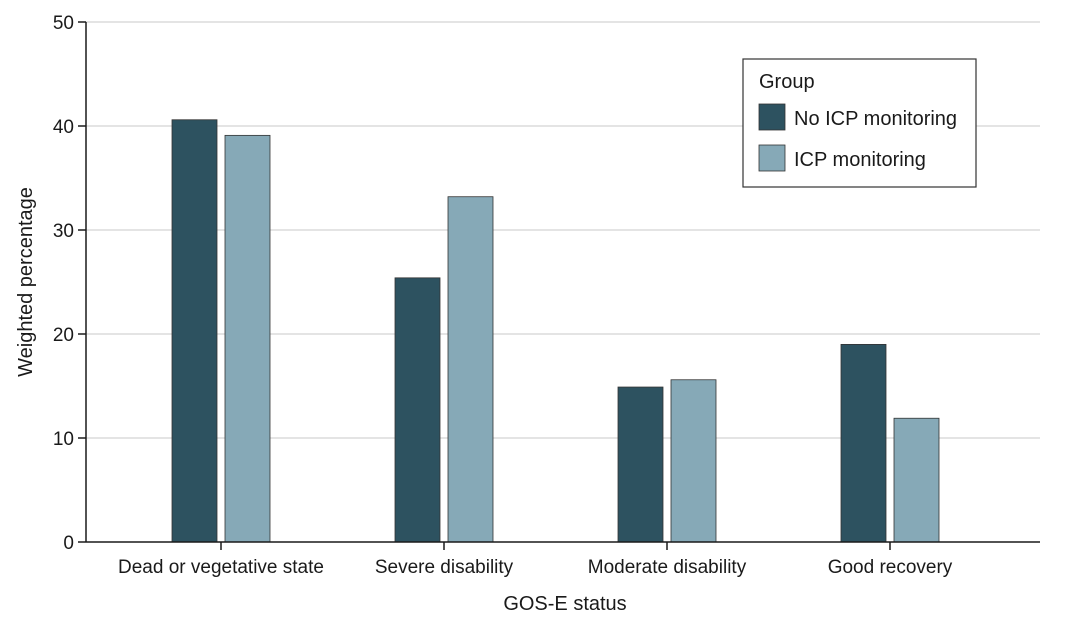 This screenshot has width=1080, height=635. Describe the element at coordinates (68, 543) in the screenshot. I see `y-tick-label: 0` at that location.